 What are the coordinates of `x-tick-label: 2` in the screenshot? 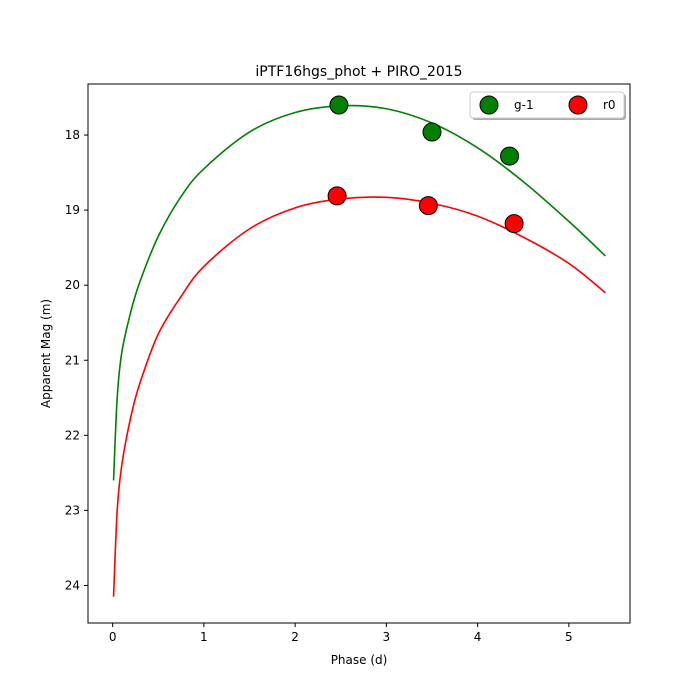 It's located at (295, 637).